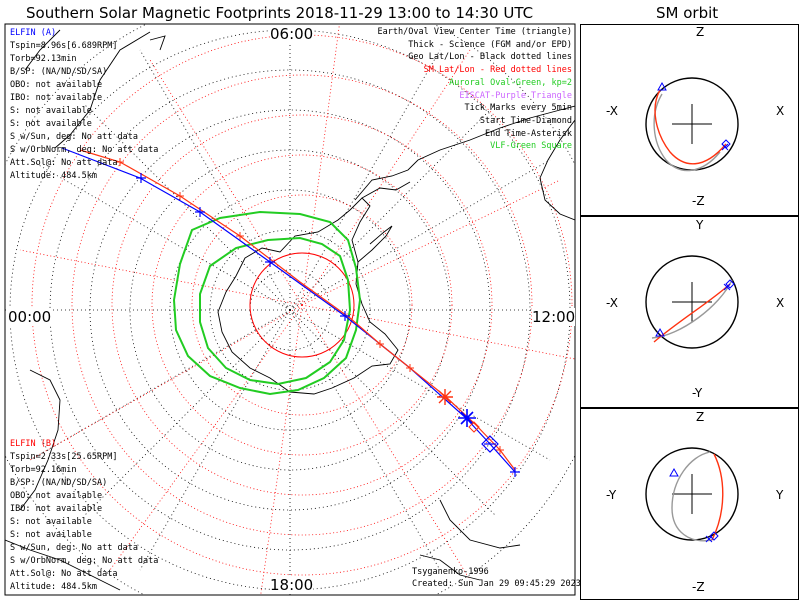 This screenshot has width=800, height=600. I want to click on legend-item: End Time-Asterisk, so click(528, 133).